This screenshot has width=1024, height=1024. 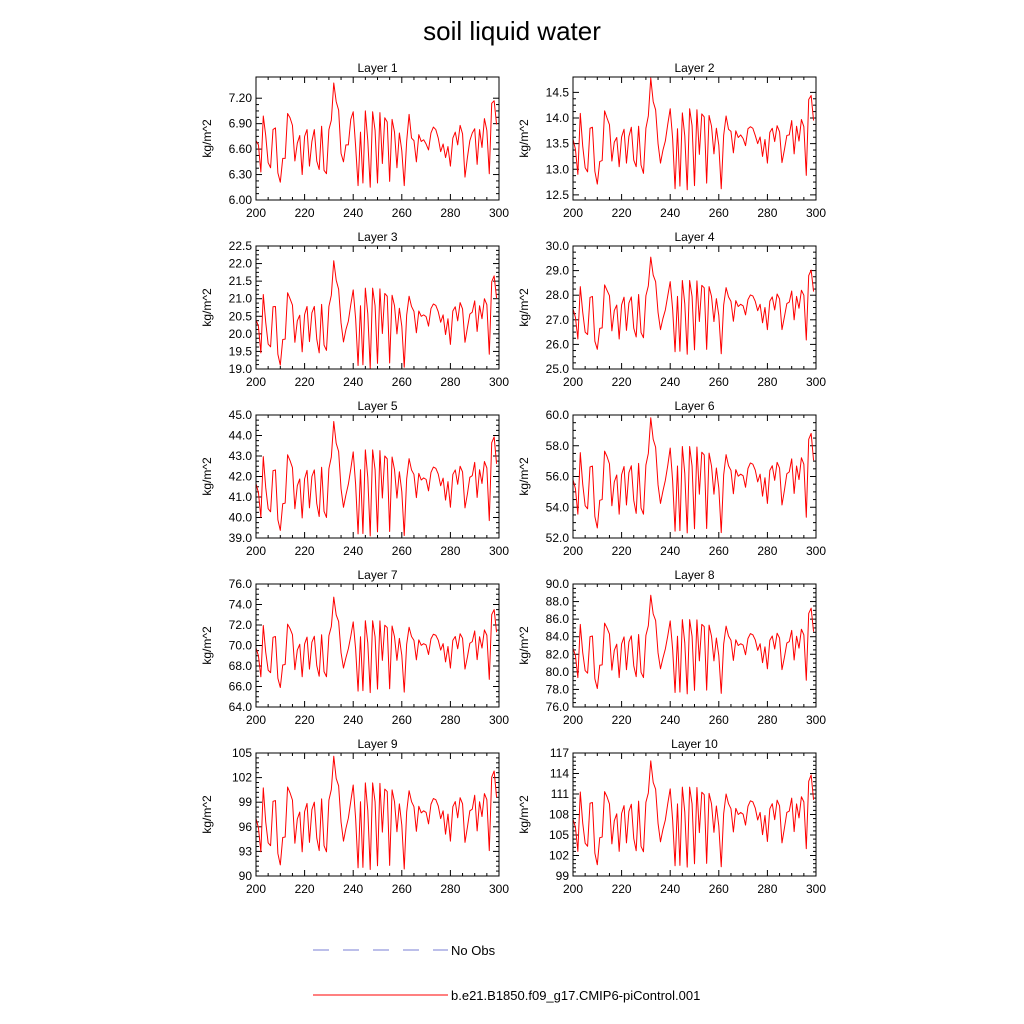 What do you see at coordinates (241, 334) in the screenshot?
I see `y-tick-label: 20.0` at bounding box center [241, 334].